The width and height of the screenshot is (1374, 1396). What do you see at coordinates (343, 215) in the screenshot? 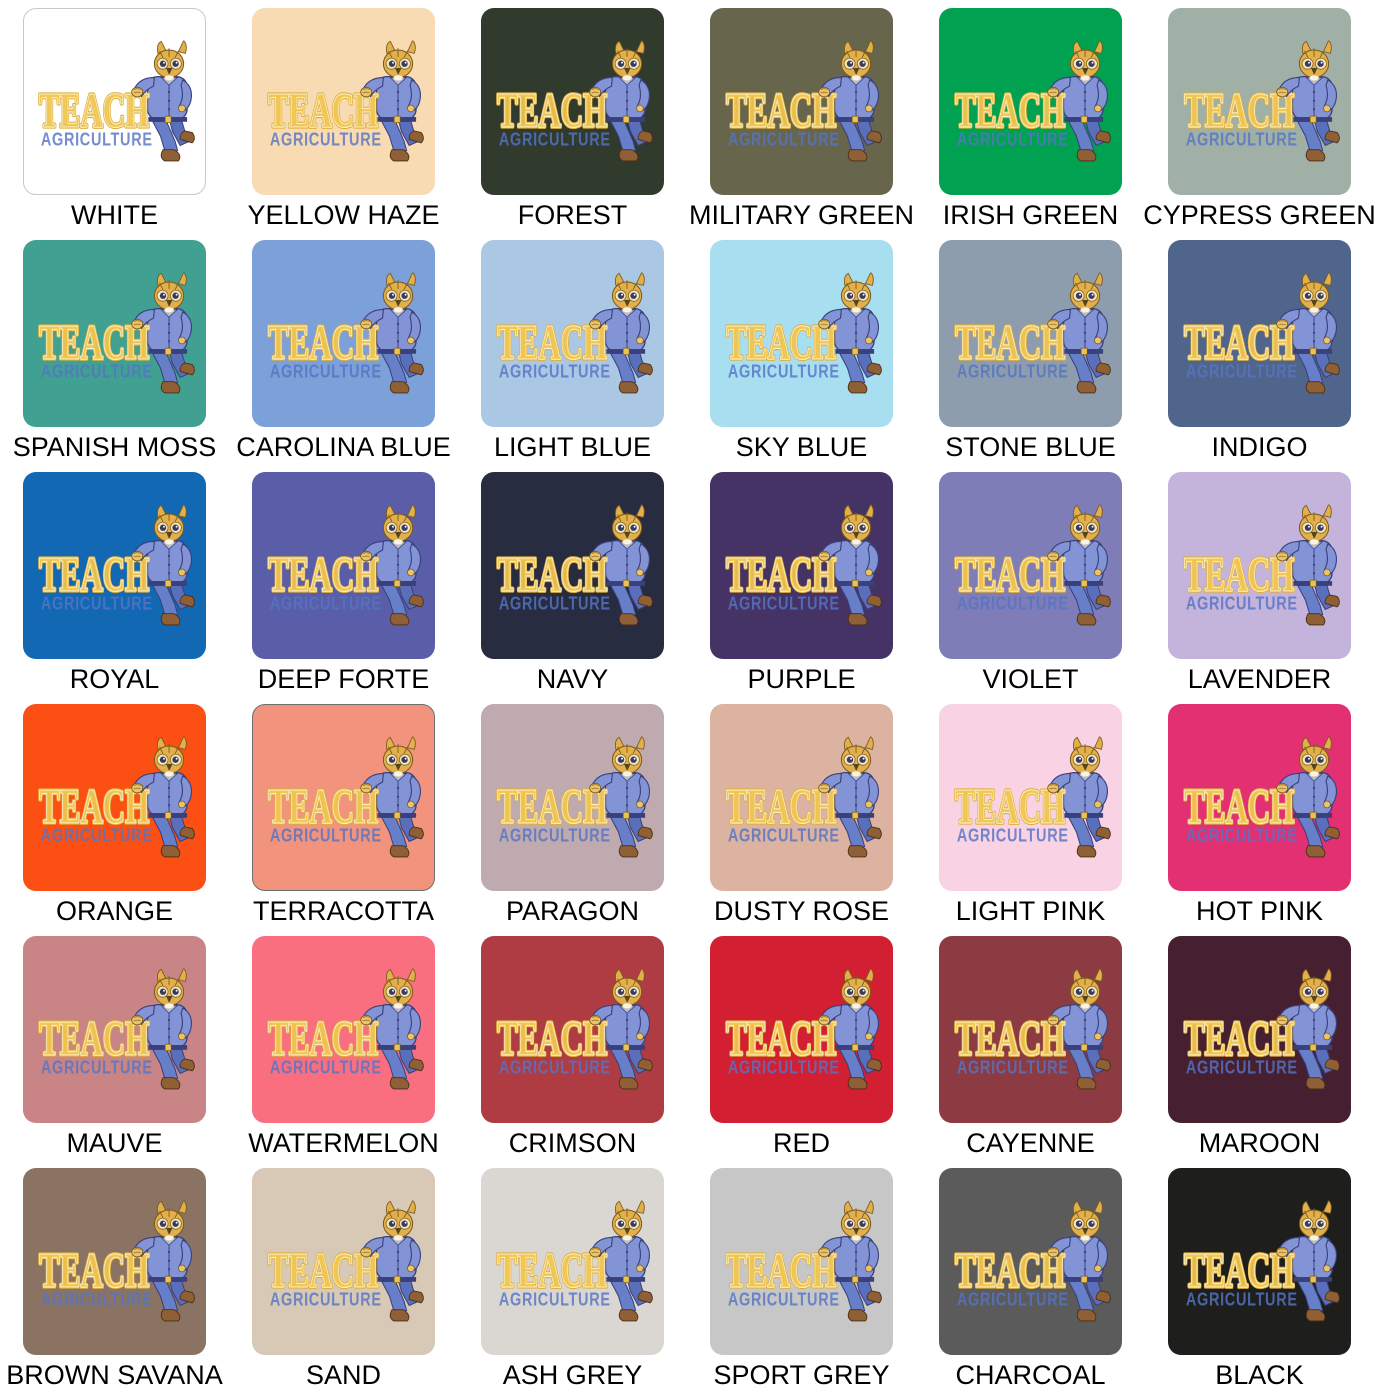
I see `swatch-label: YELLOW HAZE` at bounding box center [343, 215].